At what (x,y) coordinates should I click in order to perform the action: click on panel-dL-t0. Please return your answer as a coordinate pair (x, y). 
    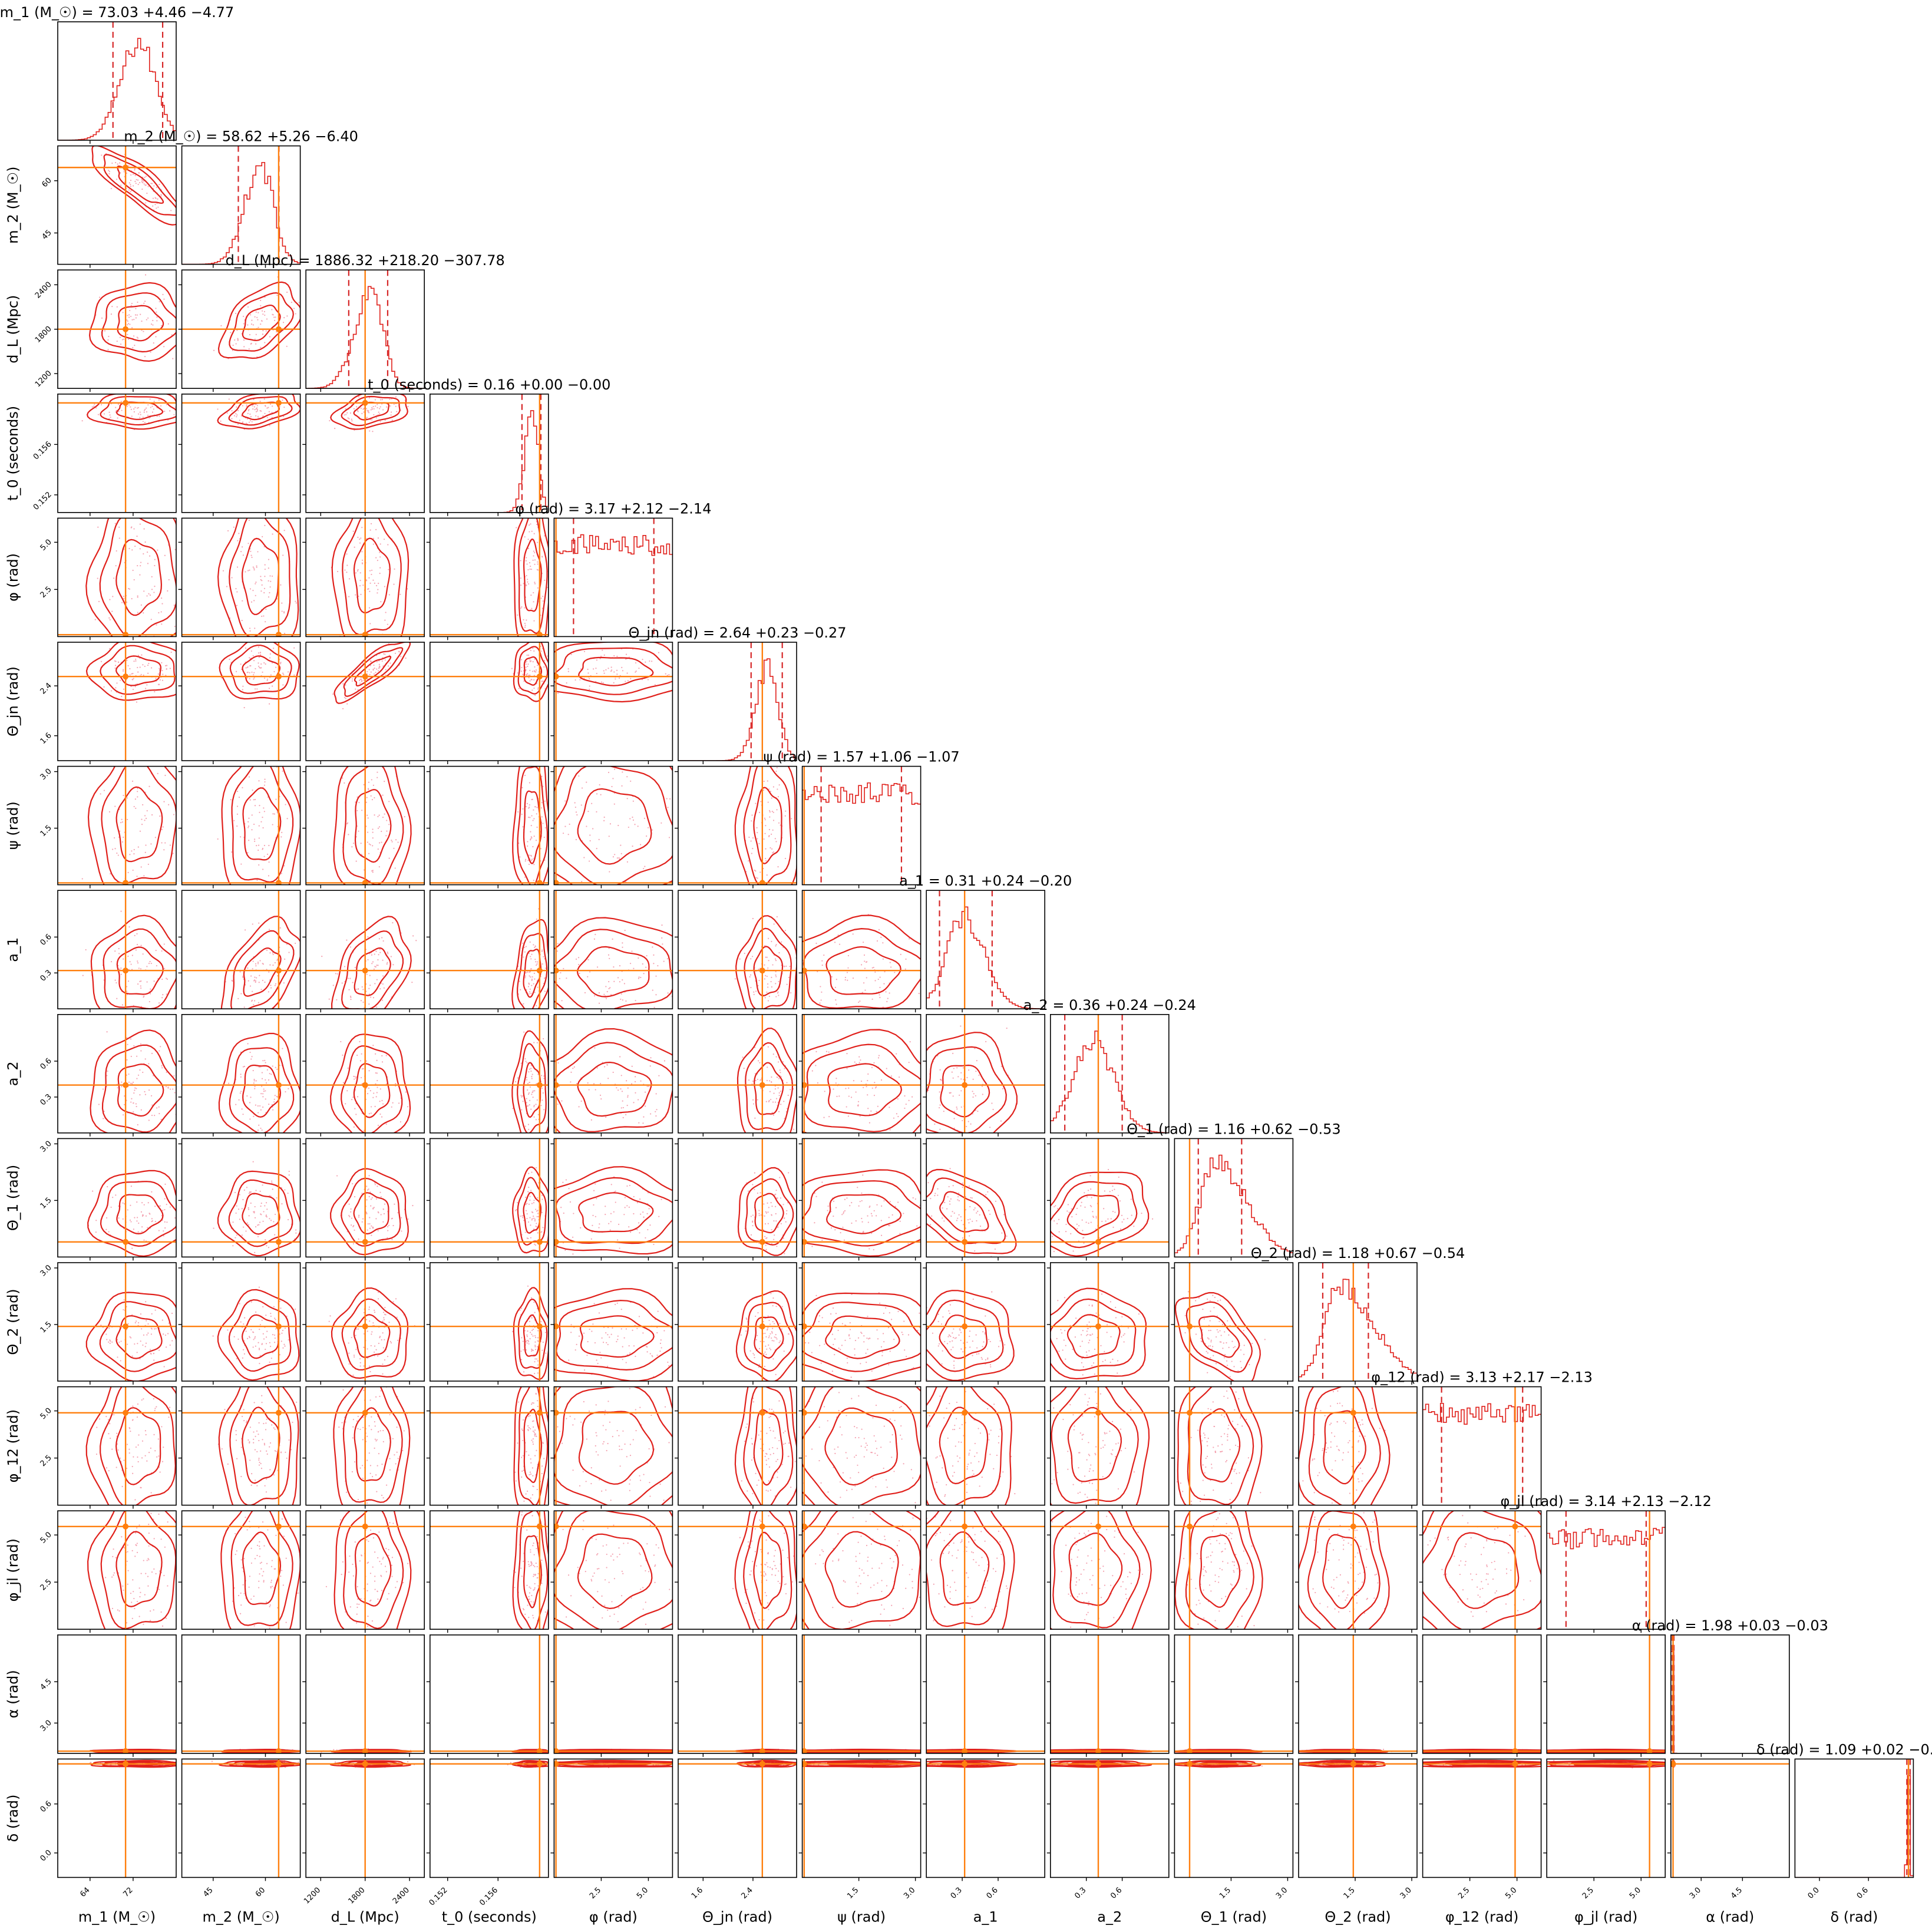
    Looking at the image, I should click on (363, 455).